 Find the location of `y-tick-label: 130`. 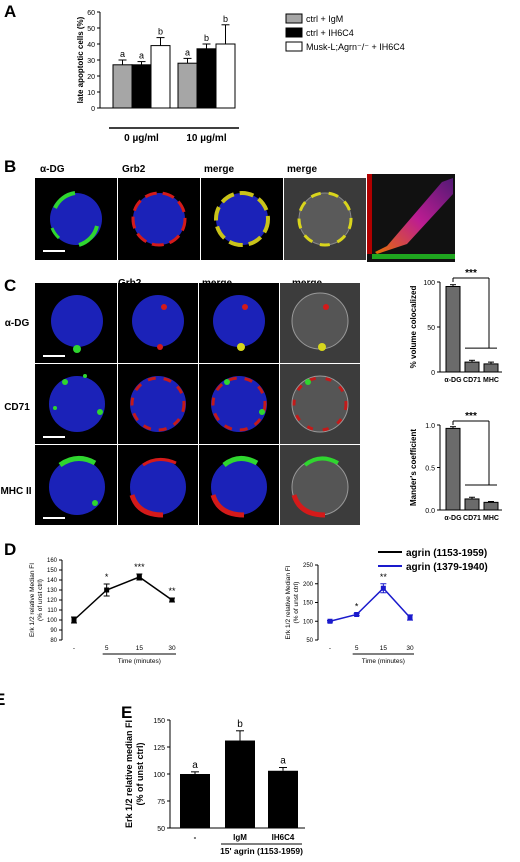

y-tick-label: 130 is located at coordinates (52, 591).